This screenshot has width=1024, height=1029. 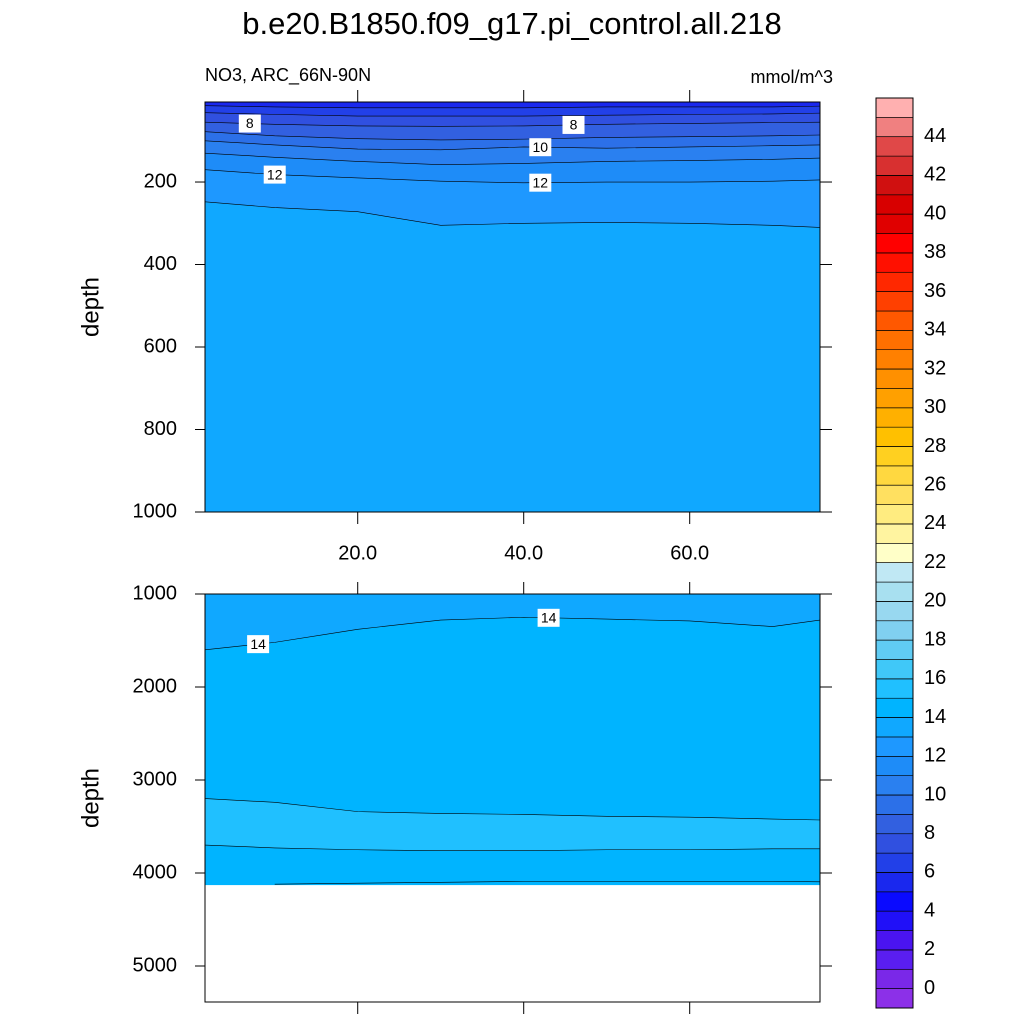 I want to click on colorbar-label: 2, so click(x=929, y=949).